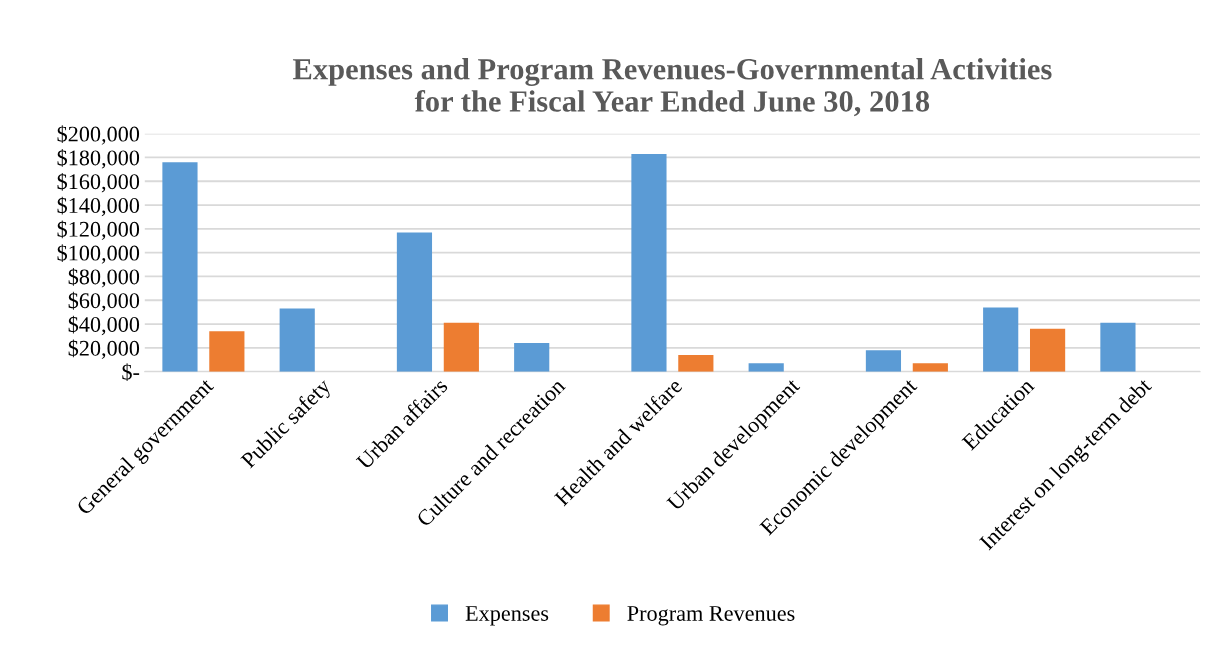 This screenshot has width=1227, height=652. I want to click on legend-label: Program Revenues, so click(711, 616).